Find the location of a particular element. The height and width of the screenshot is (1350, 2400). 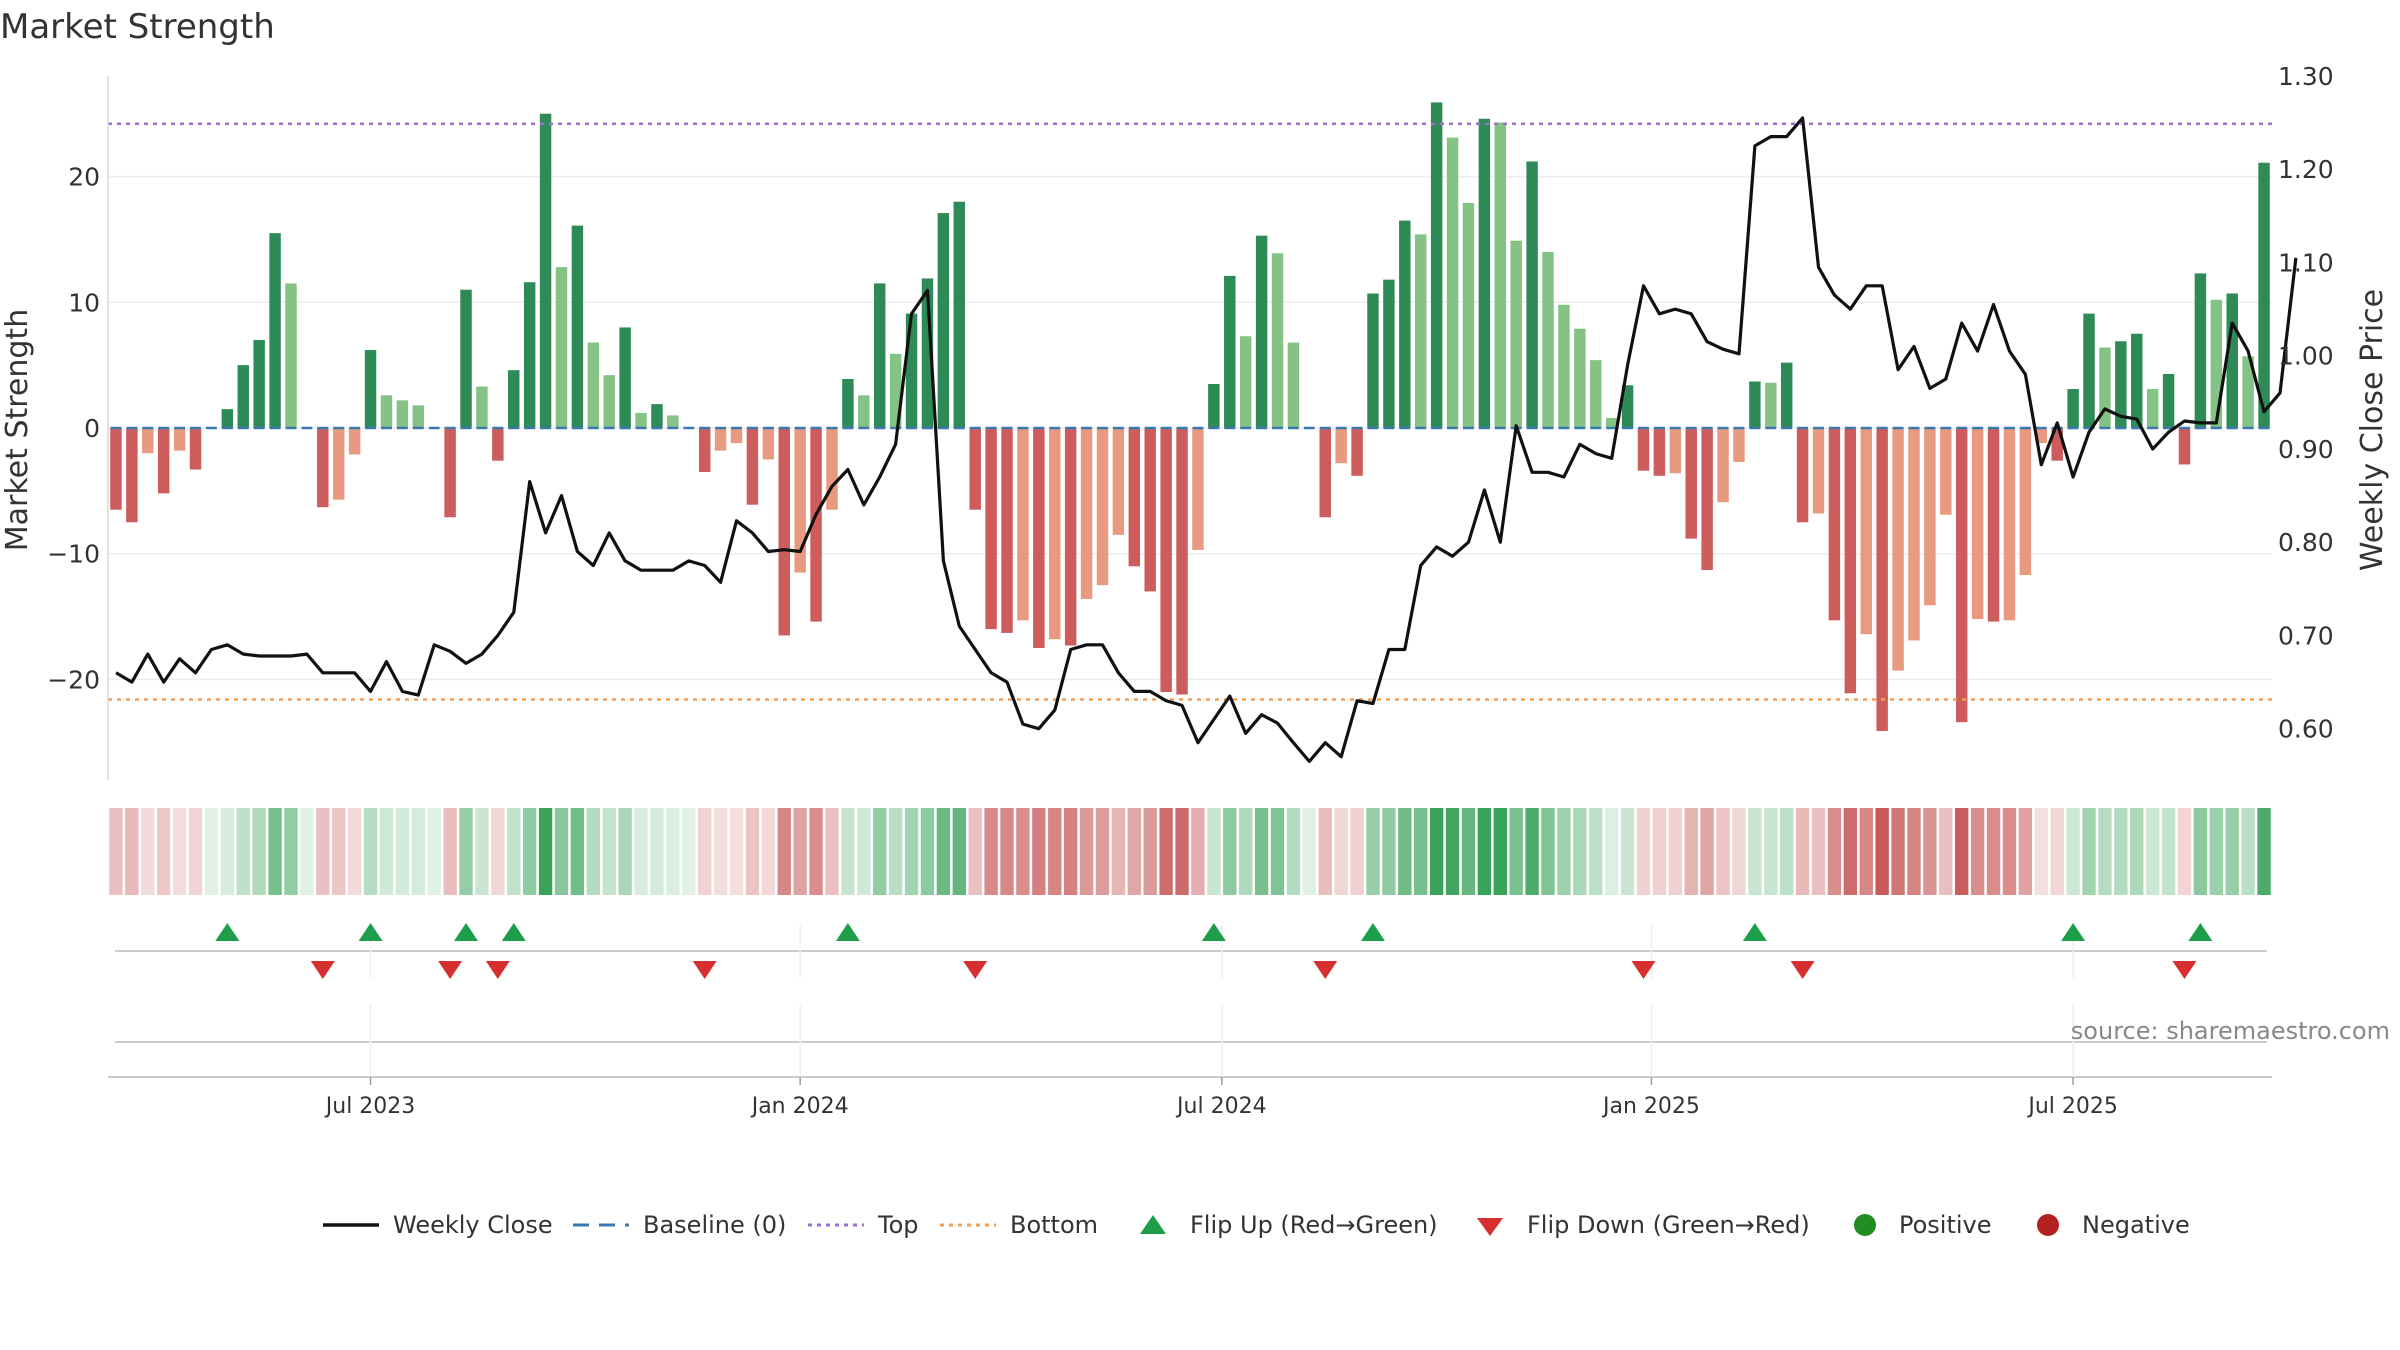

x-tick-label: Jan 2024 is located at coordinates (799, 1106).